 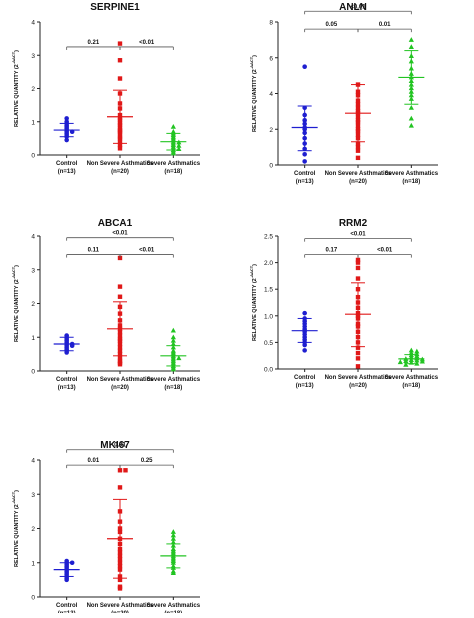 I want to click on y-tick-label: 8, so click(x=271, y=23).